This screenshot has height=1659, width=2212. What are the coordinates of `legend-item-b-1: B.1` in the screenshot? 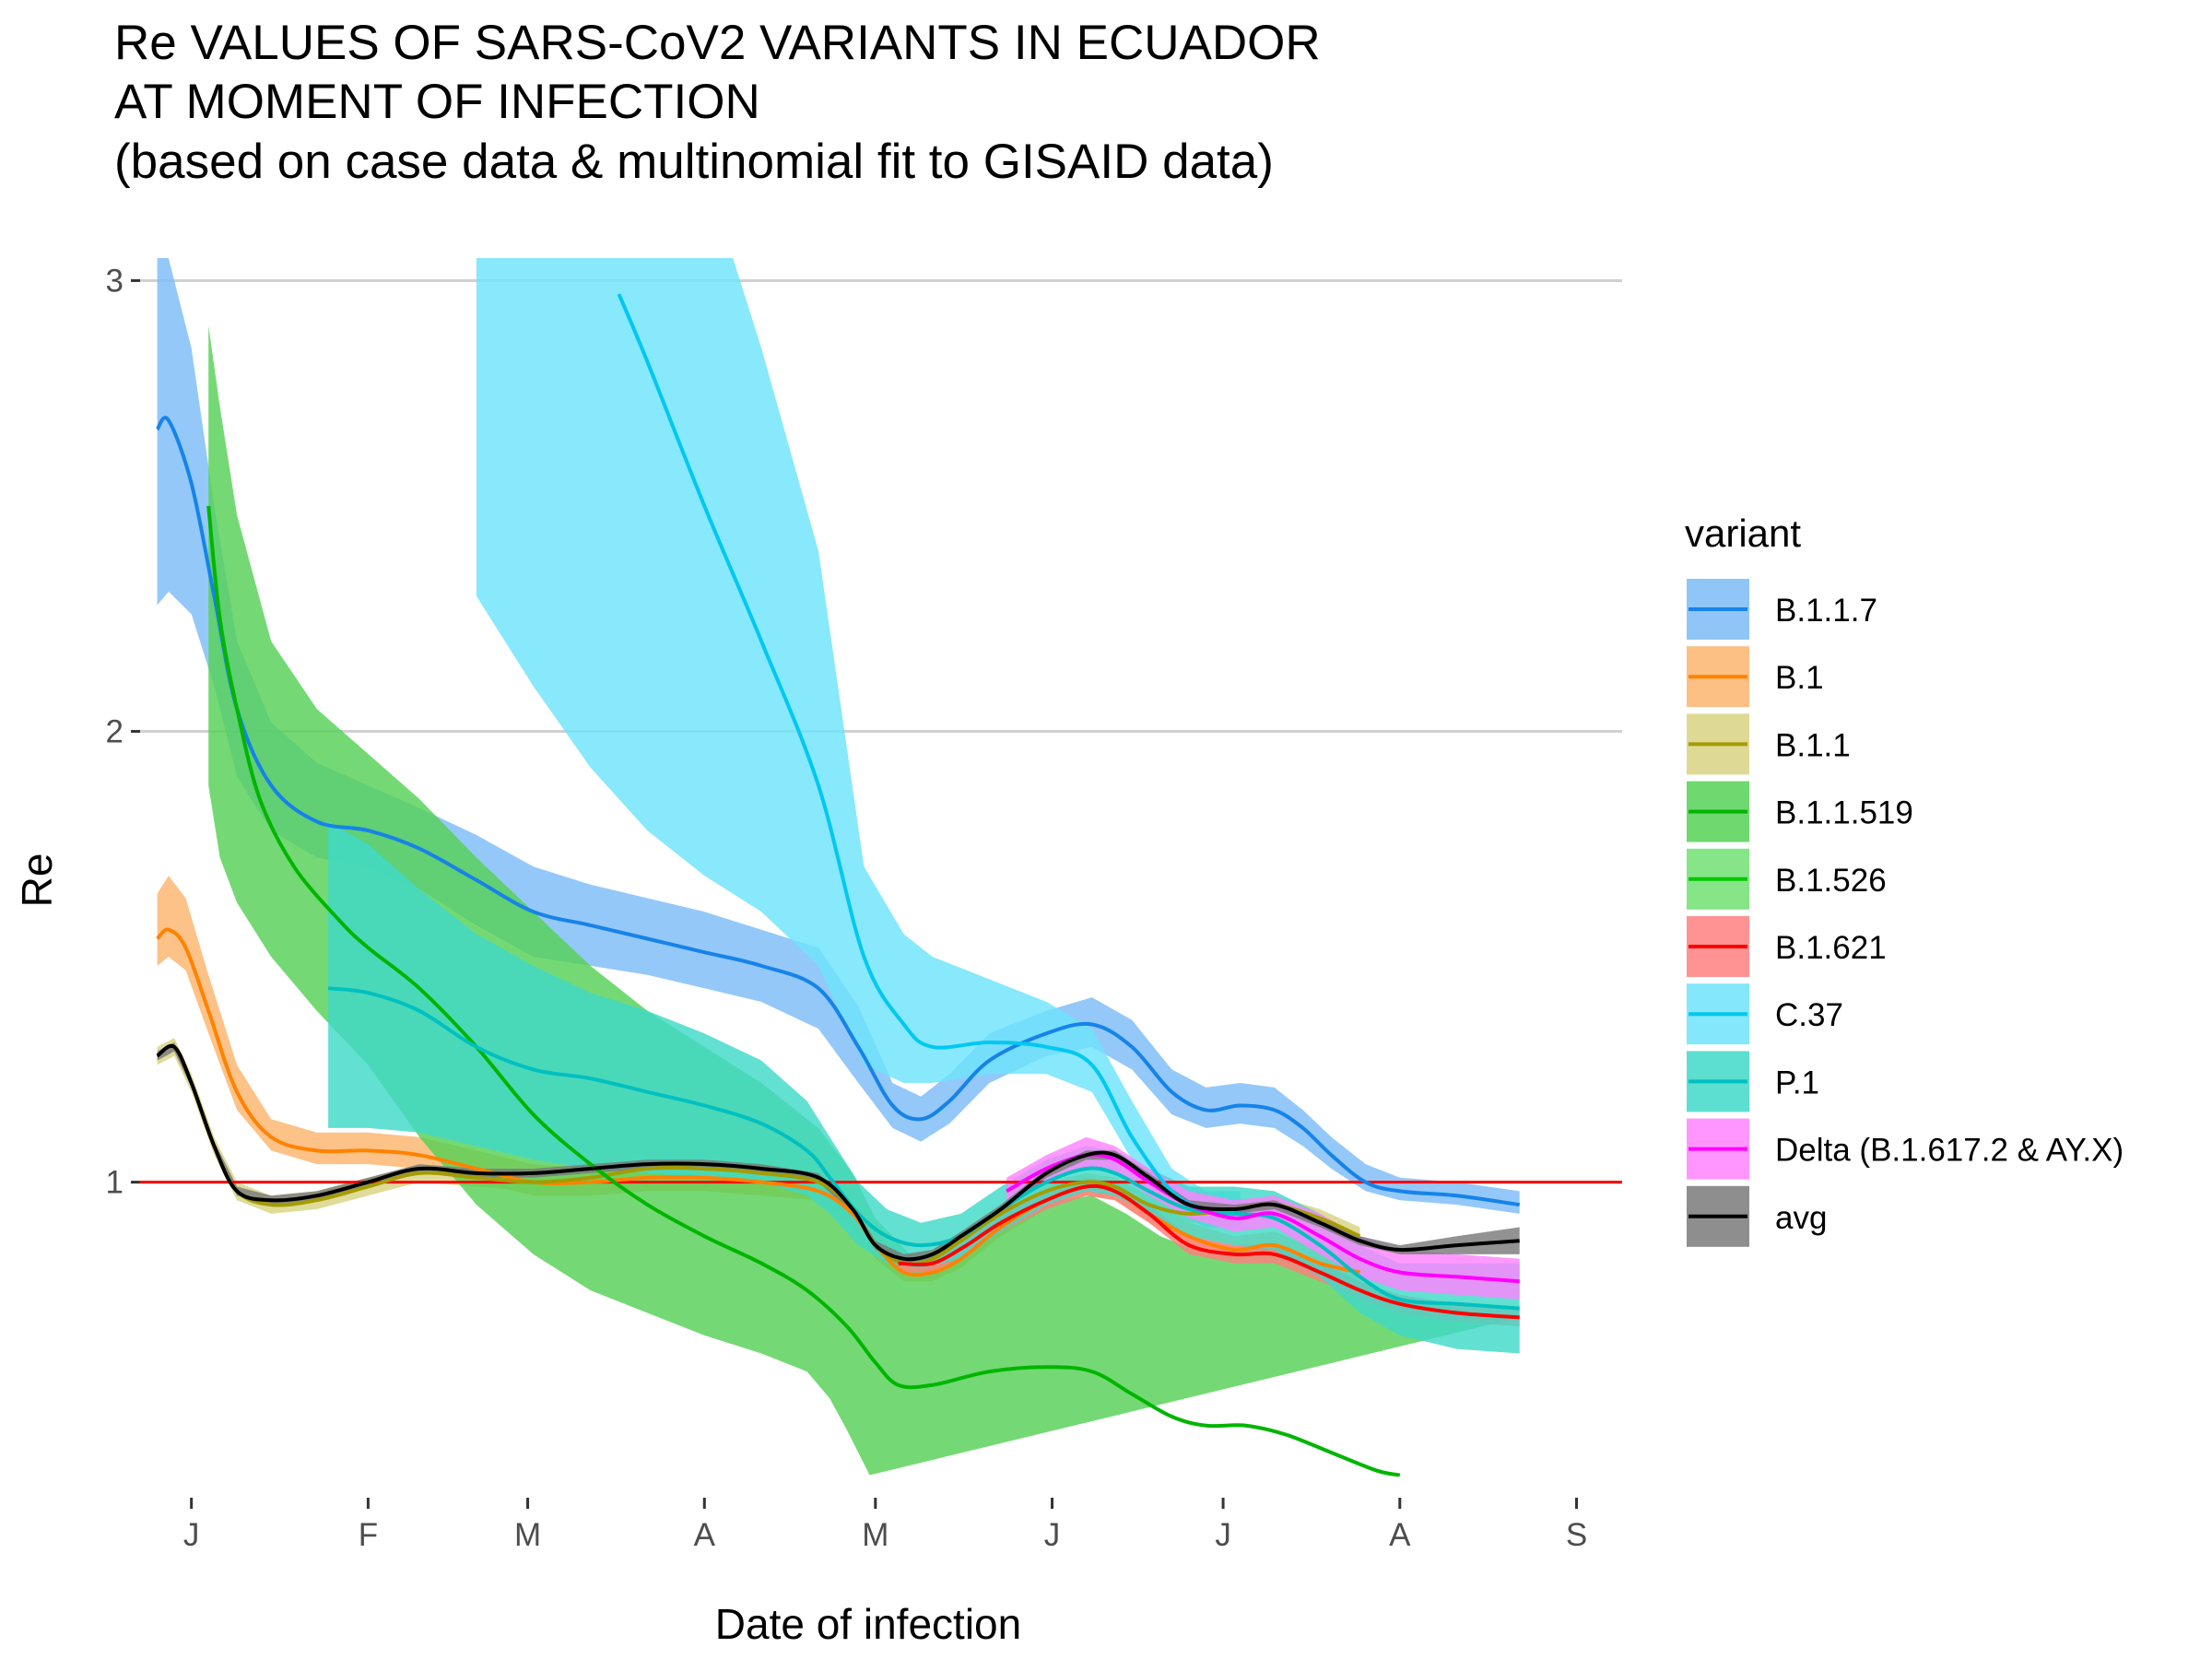 It's located at (1755, 677).